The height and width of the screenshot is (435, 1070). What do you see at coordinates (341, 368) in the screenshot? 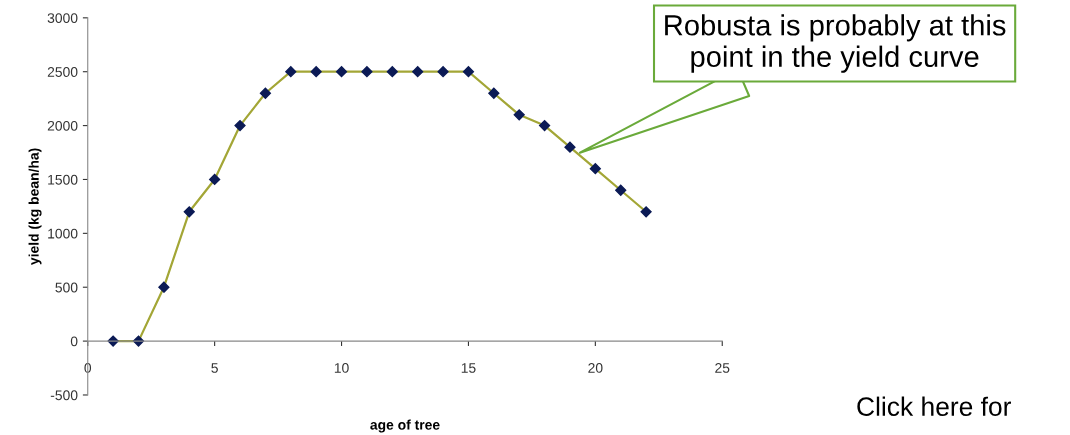
I see `x-tick-label: 10` at bounding box center [341, 368].